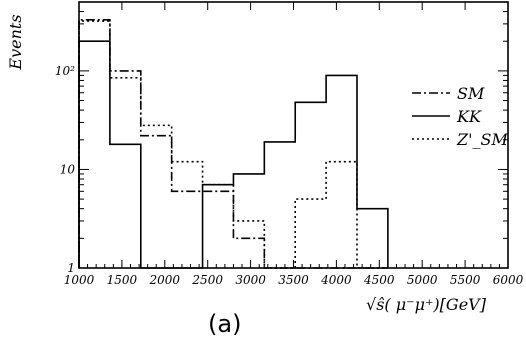 The height and width of the screenshot is (339, 526). What do you see at coordinates (469, 116) in the screenshot?
I see `legend-label: KK` at bounding box center [469, 116].